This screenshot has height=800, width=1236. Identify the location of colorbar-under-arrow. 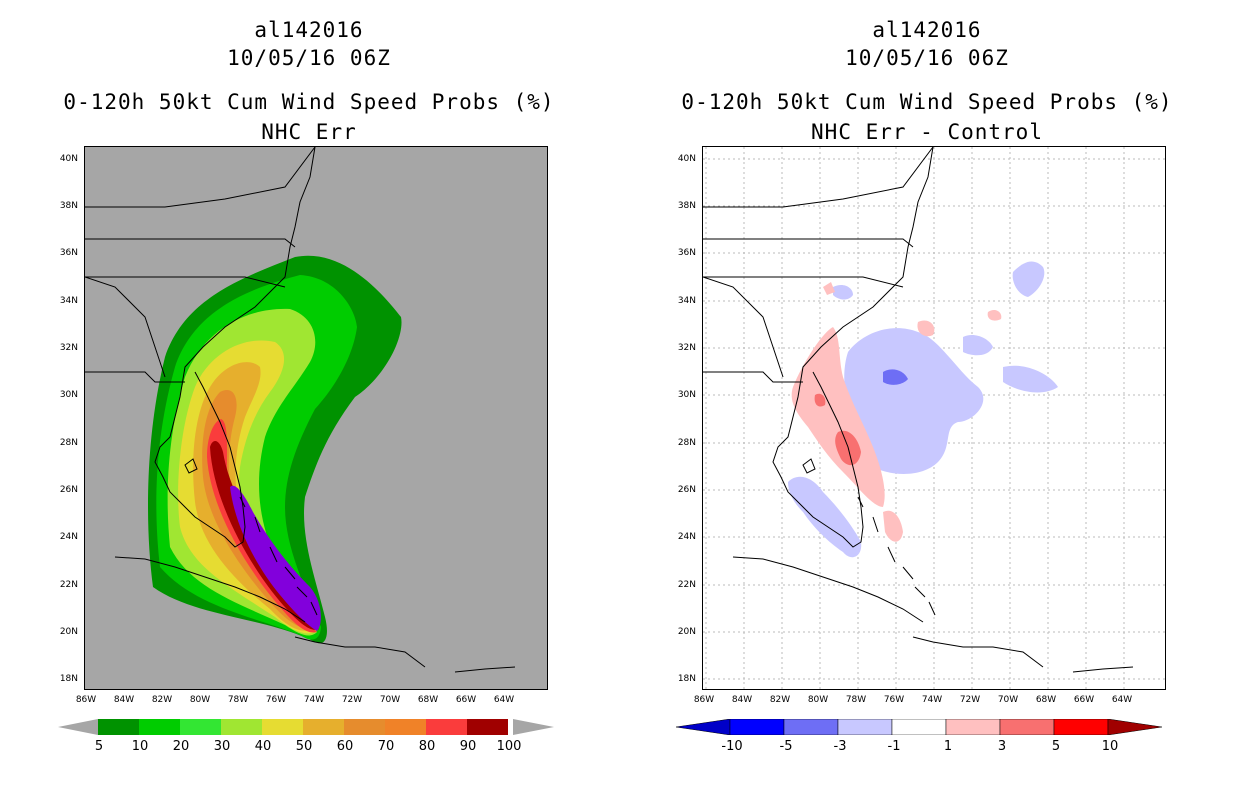
(78, 727).